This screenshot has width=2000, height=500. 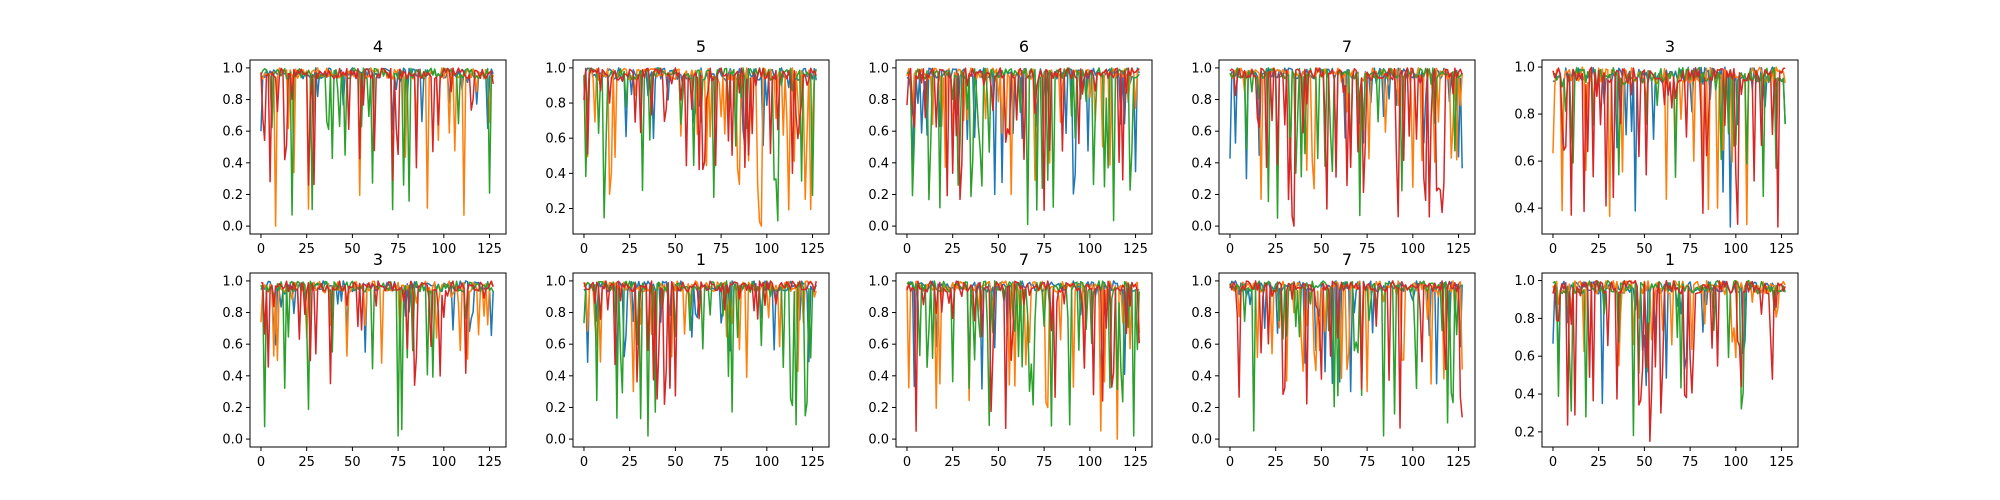 I want to click on subplot-10: 0 25 50 75 100 125 0.2 0.4 0.6 0.8 1.0 1, so click(x=1656, y=360).